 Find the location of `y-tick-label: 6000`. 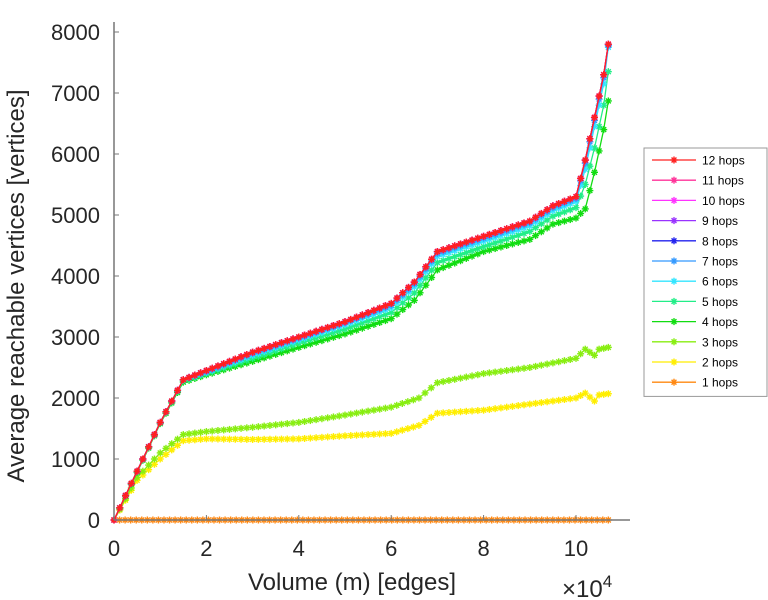

y-tick-label: 6000 is located at coordinates (75, 154).